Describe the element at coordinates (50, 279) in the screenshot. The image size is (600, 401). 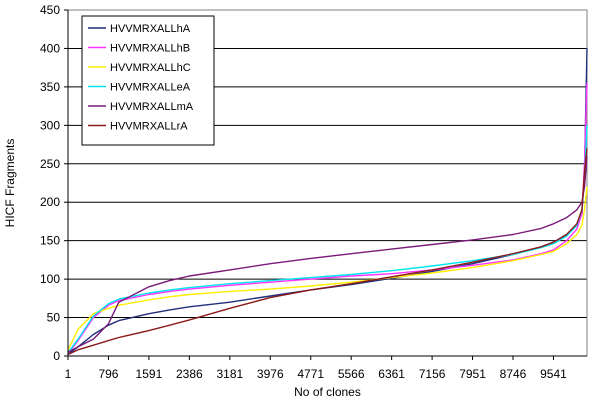
I see `y-tick-label: 100` at that location.